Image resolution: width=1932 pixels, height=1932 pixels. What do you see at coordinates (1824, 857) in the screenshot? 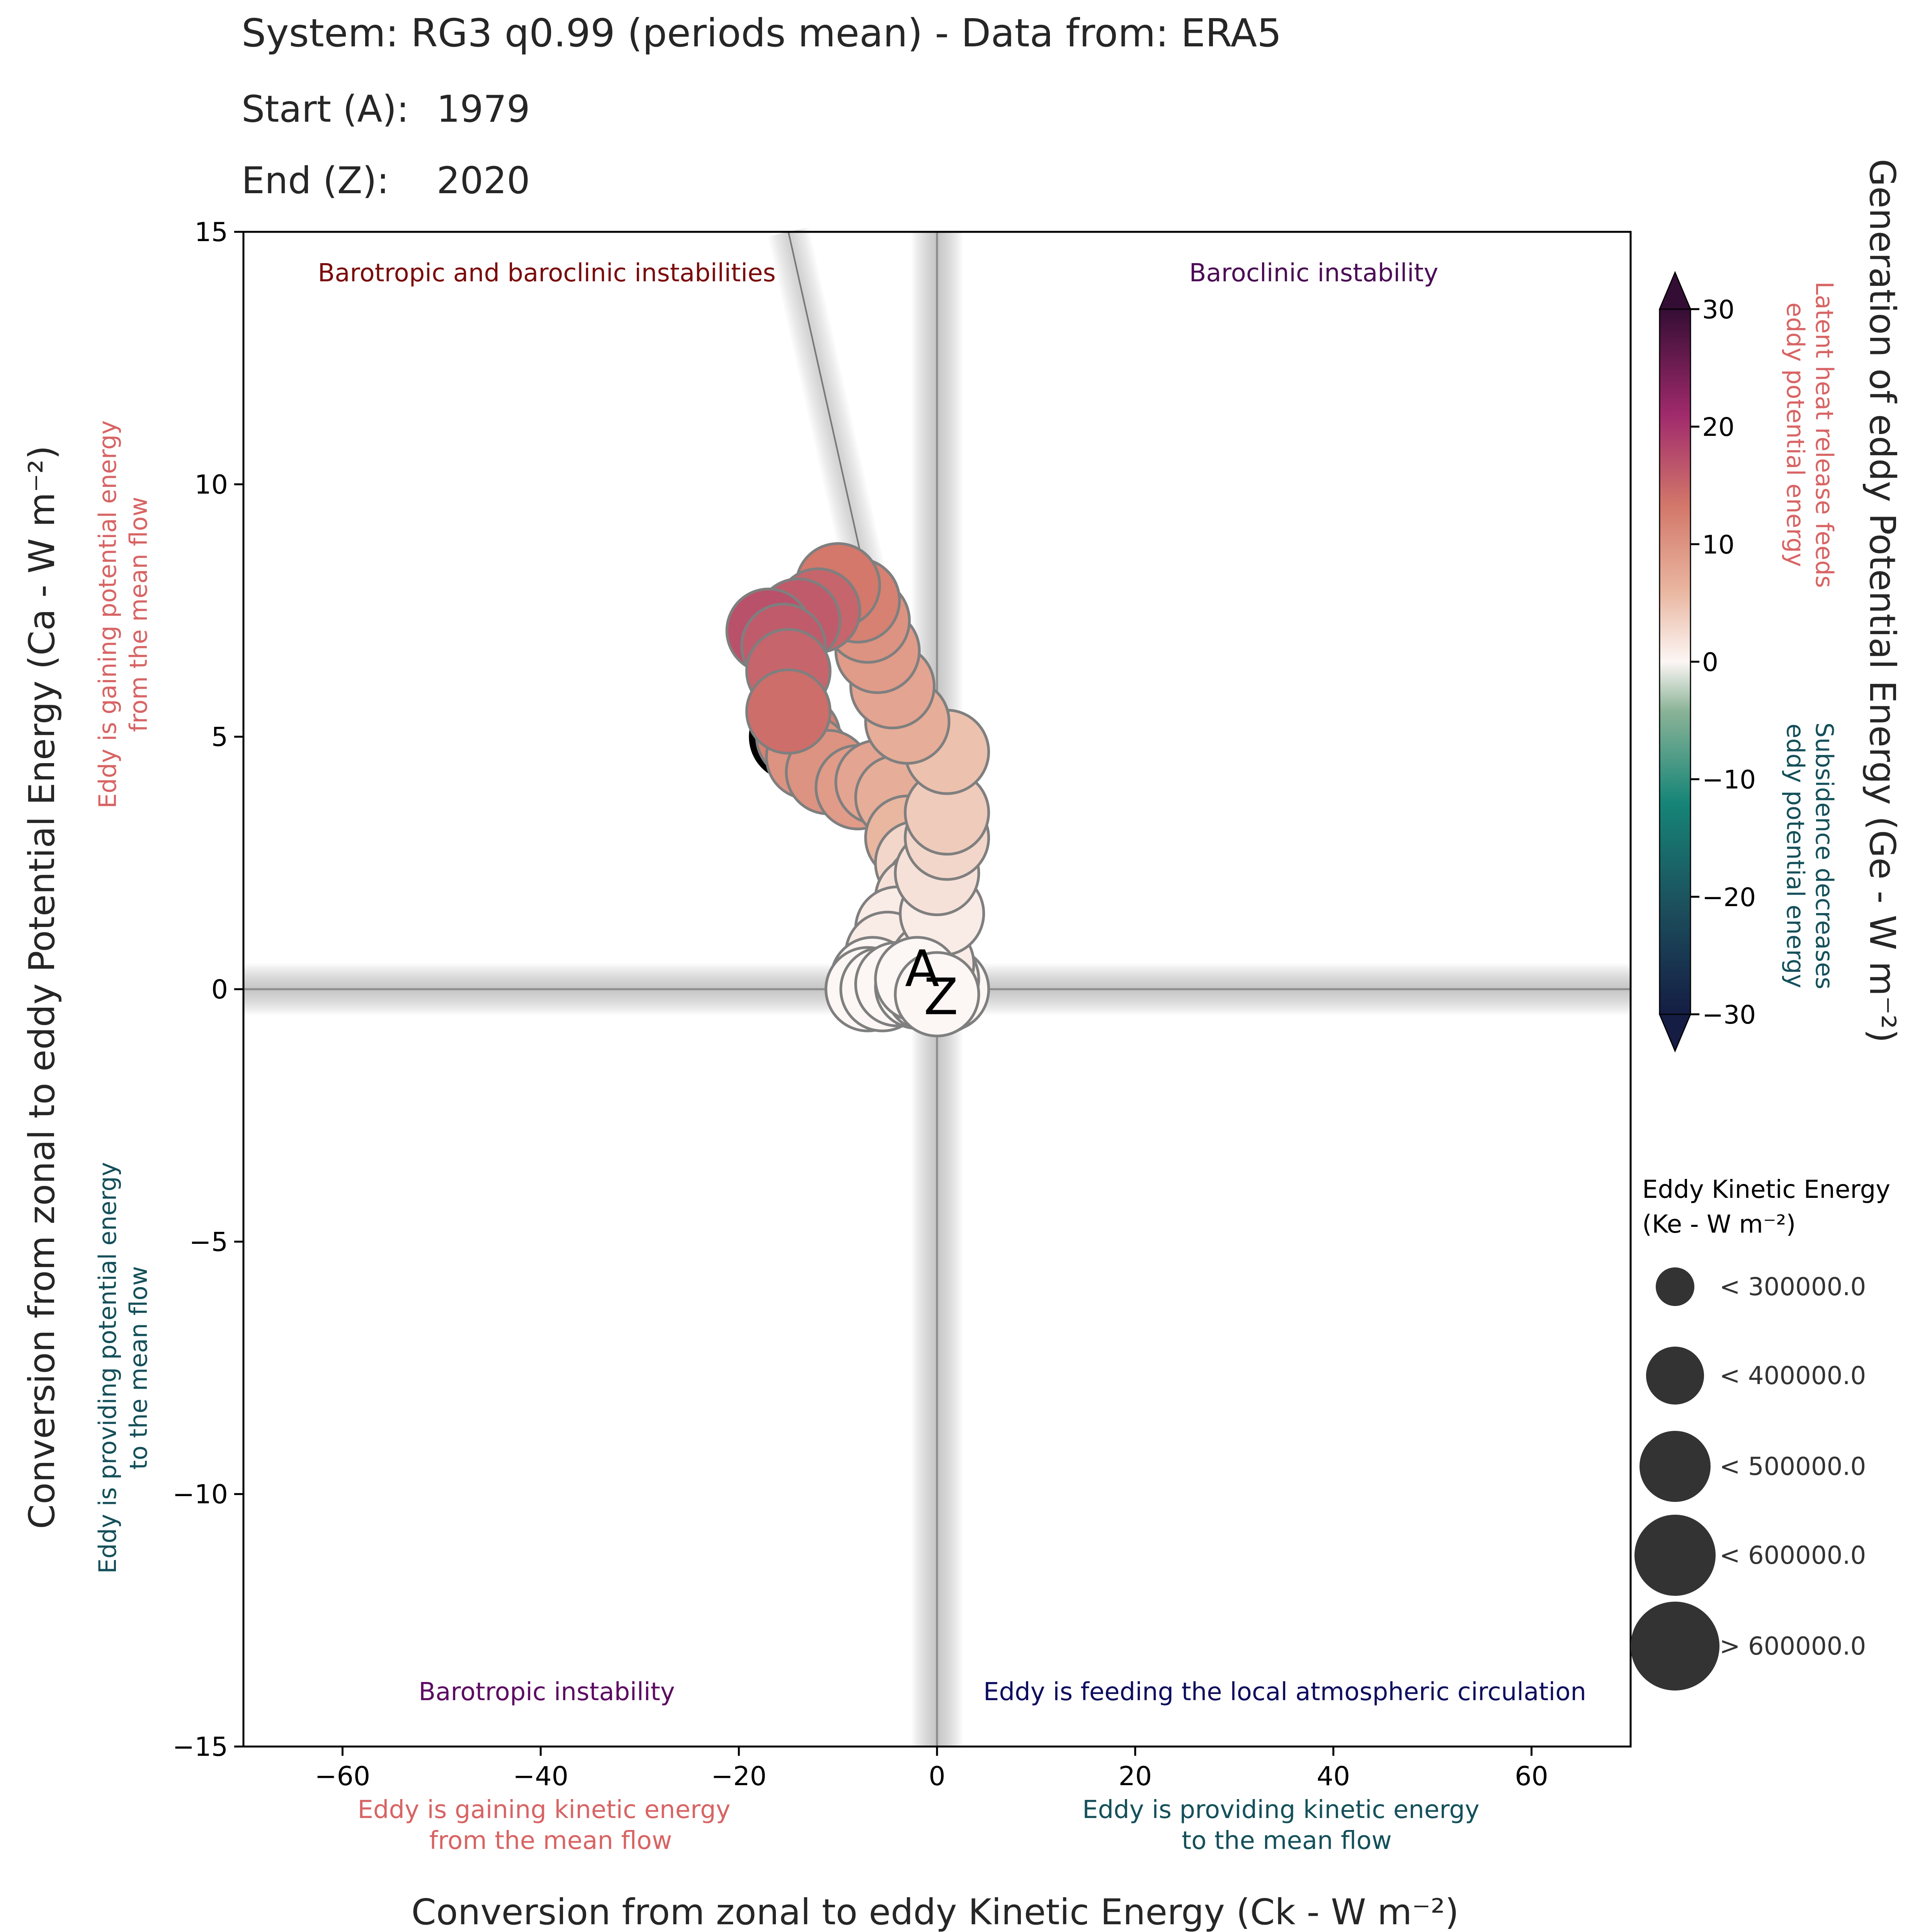
I see `cbar-negative-note-line1: Subsidence decreases` at bounding box center [1824, 857].